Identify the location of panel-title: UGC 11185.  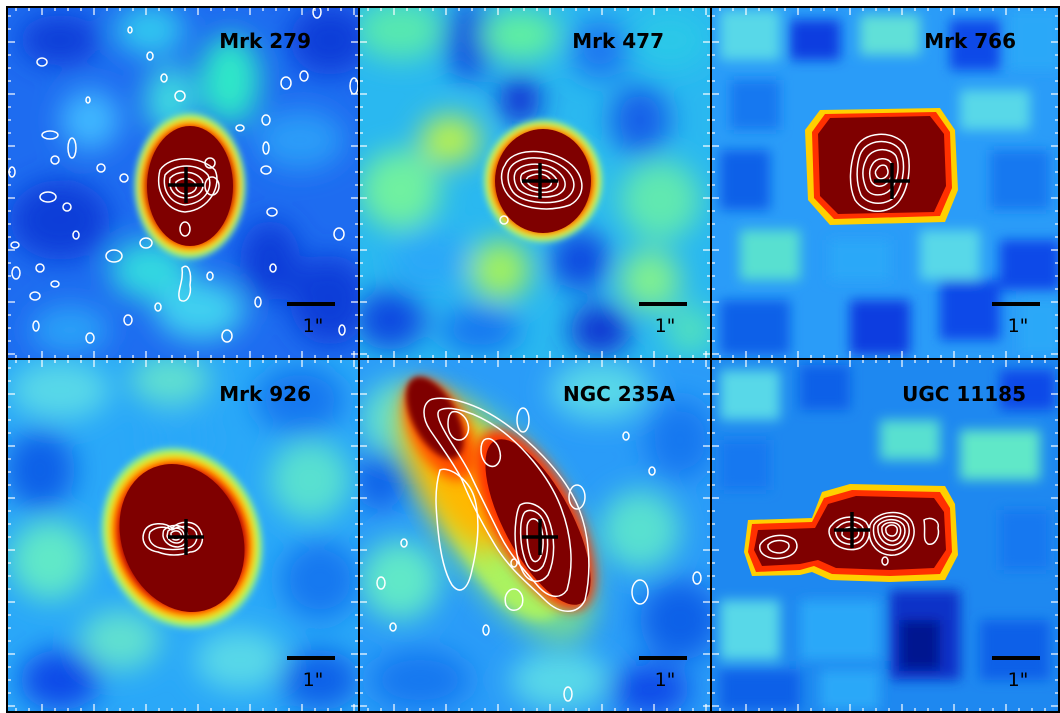
(964, 394).